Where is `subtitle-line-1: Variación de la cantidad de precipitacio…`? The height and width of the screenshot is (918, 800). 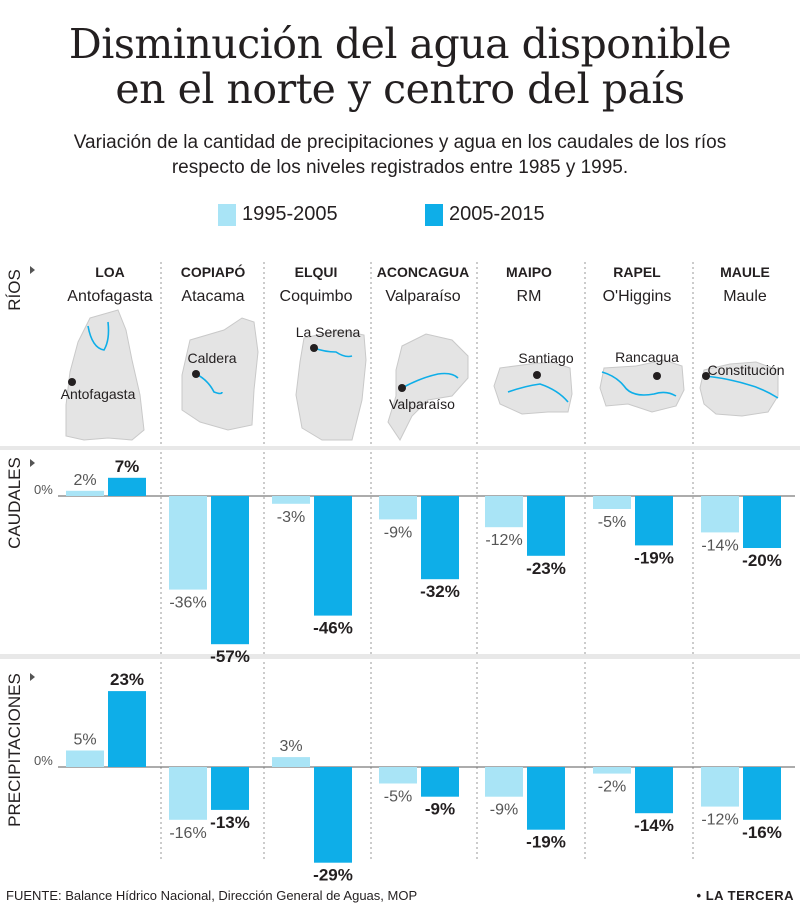
subtitle-line-1: Variación de la cantidad de precipitacio… is located at coordinates (400, 142).